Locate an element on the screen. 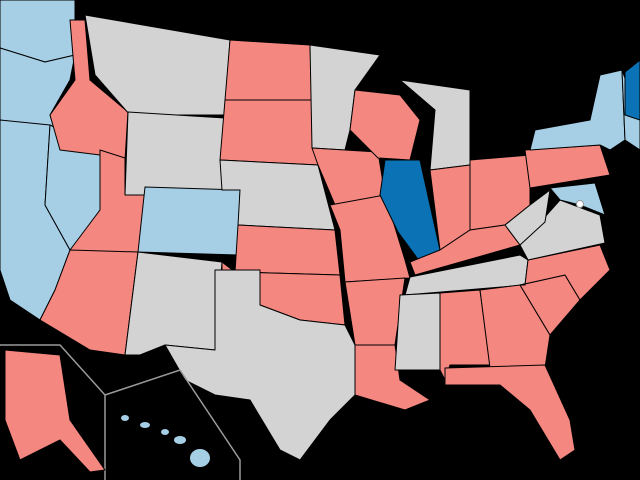  state-virginia is located at coordinates (562, 230).